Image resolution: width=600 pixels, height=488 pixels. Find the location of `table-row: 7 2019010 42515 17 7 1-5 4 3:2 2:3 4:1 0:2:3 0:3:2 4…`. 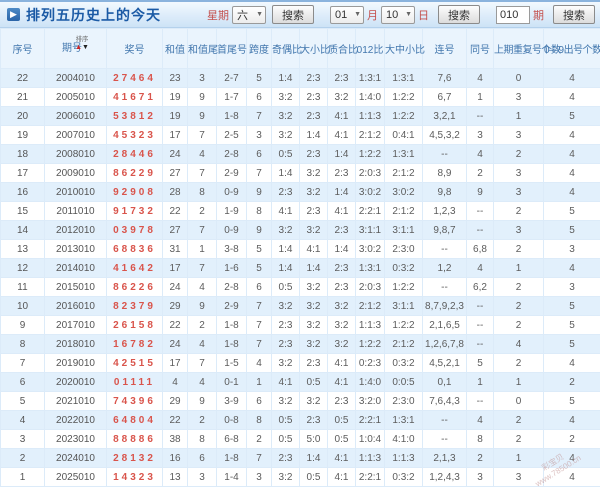

table-row: 7 2019010 42515 17 7 1-5 4 3:2 2:3 4:1 0:2:3 0:3:2 4… is located at coordinates (300, 363).